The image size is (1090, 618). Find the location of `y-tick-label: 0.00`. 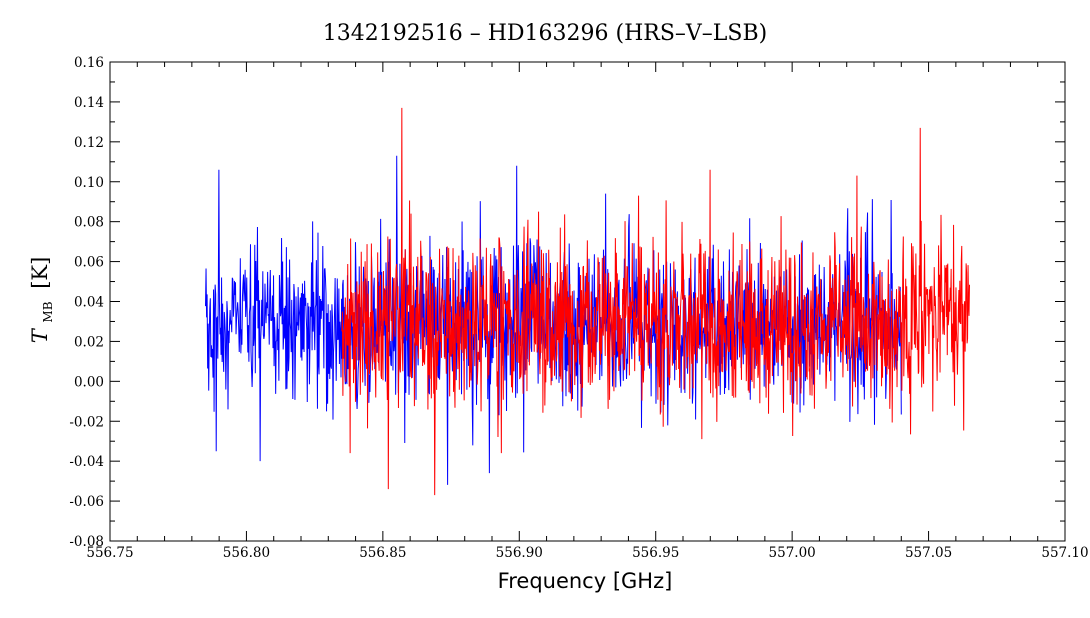

y-tick-label: 0.00 is located at coordinates (89, 382).